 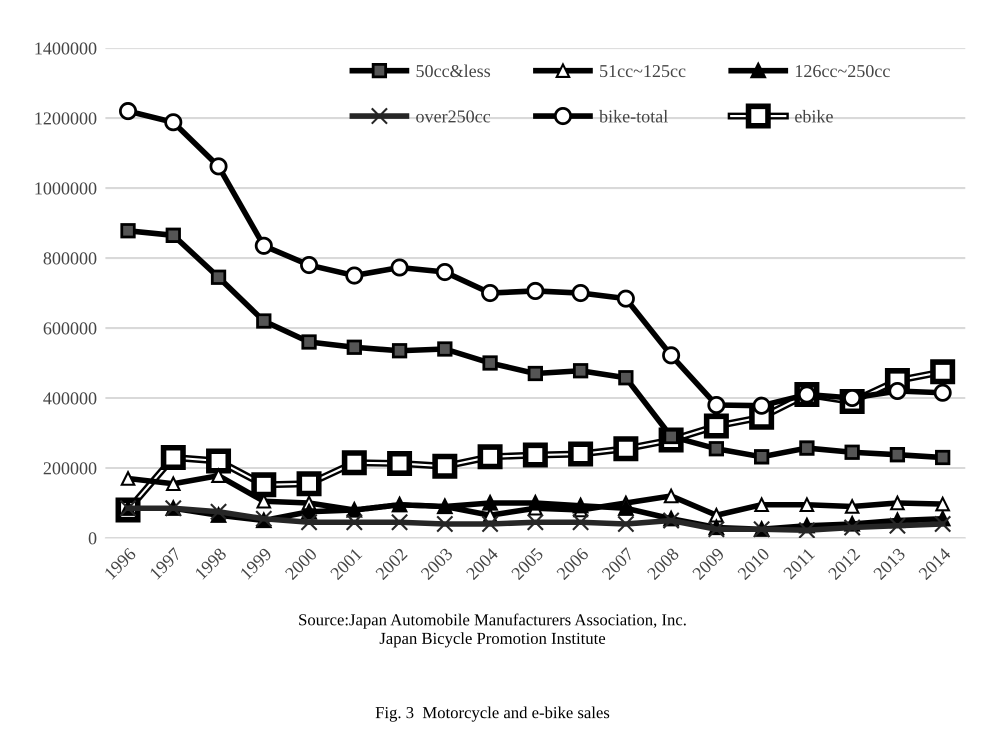 What do you see at coordinates (65, 188) in the screenshot?
I see `y-tick-label: 1000000` at bounding box center [65, 188].